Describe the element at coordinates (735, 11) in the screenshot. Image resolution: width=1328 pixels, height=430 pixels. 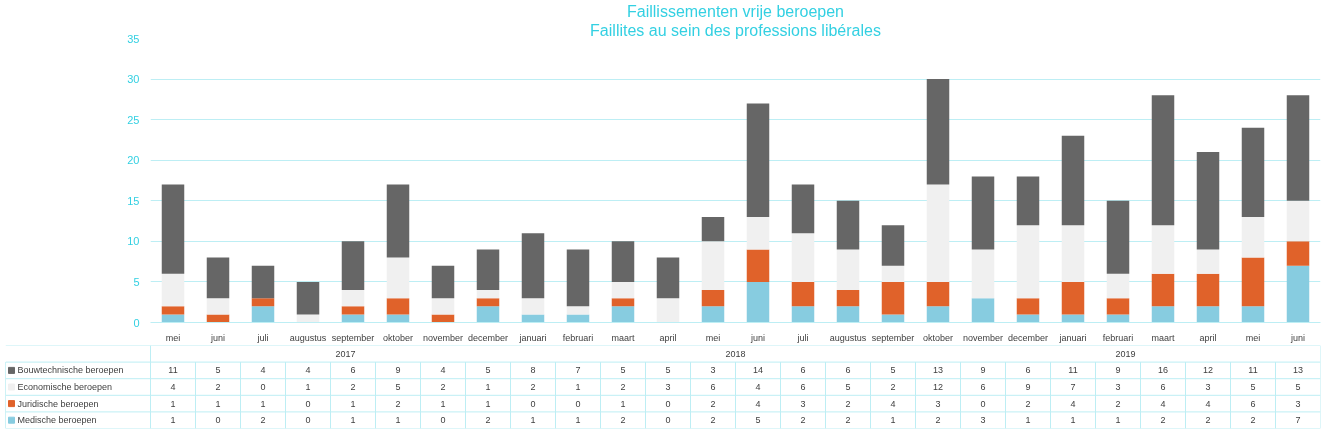
I see `chart-title: Faillissementen vrije beroepen` at that location.